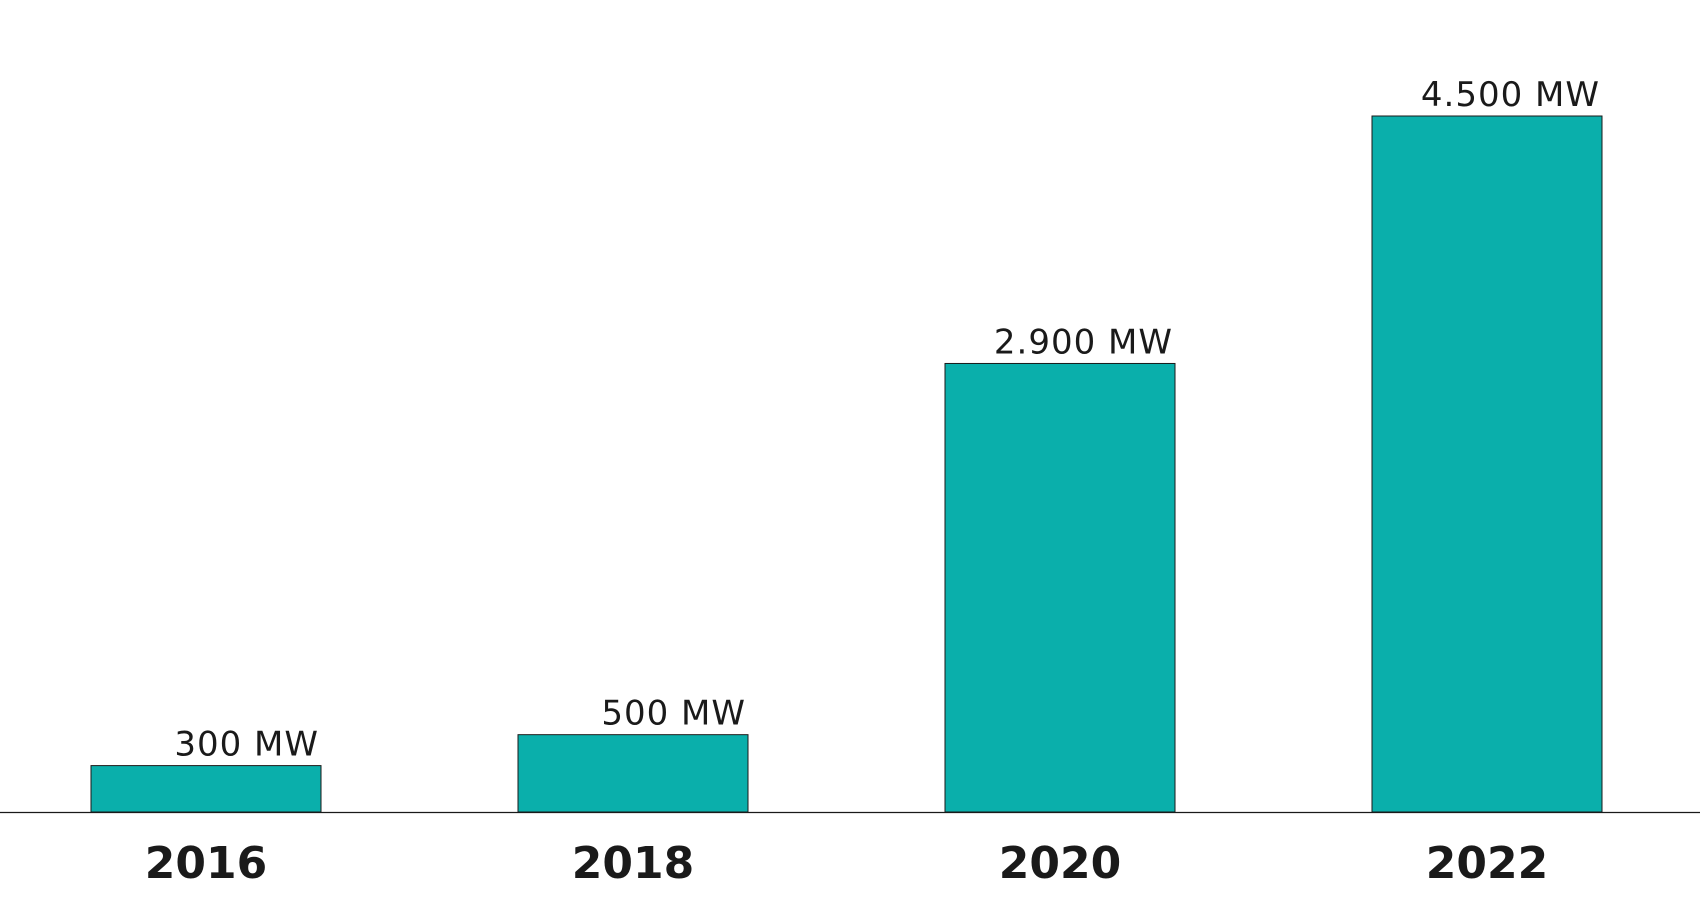 The image size is (1700, 915). I want to click on data-label-2022: 4.500 MW, so click(1510, 95).